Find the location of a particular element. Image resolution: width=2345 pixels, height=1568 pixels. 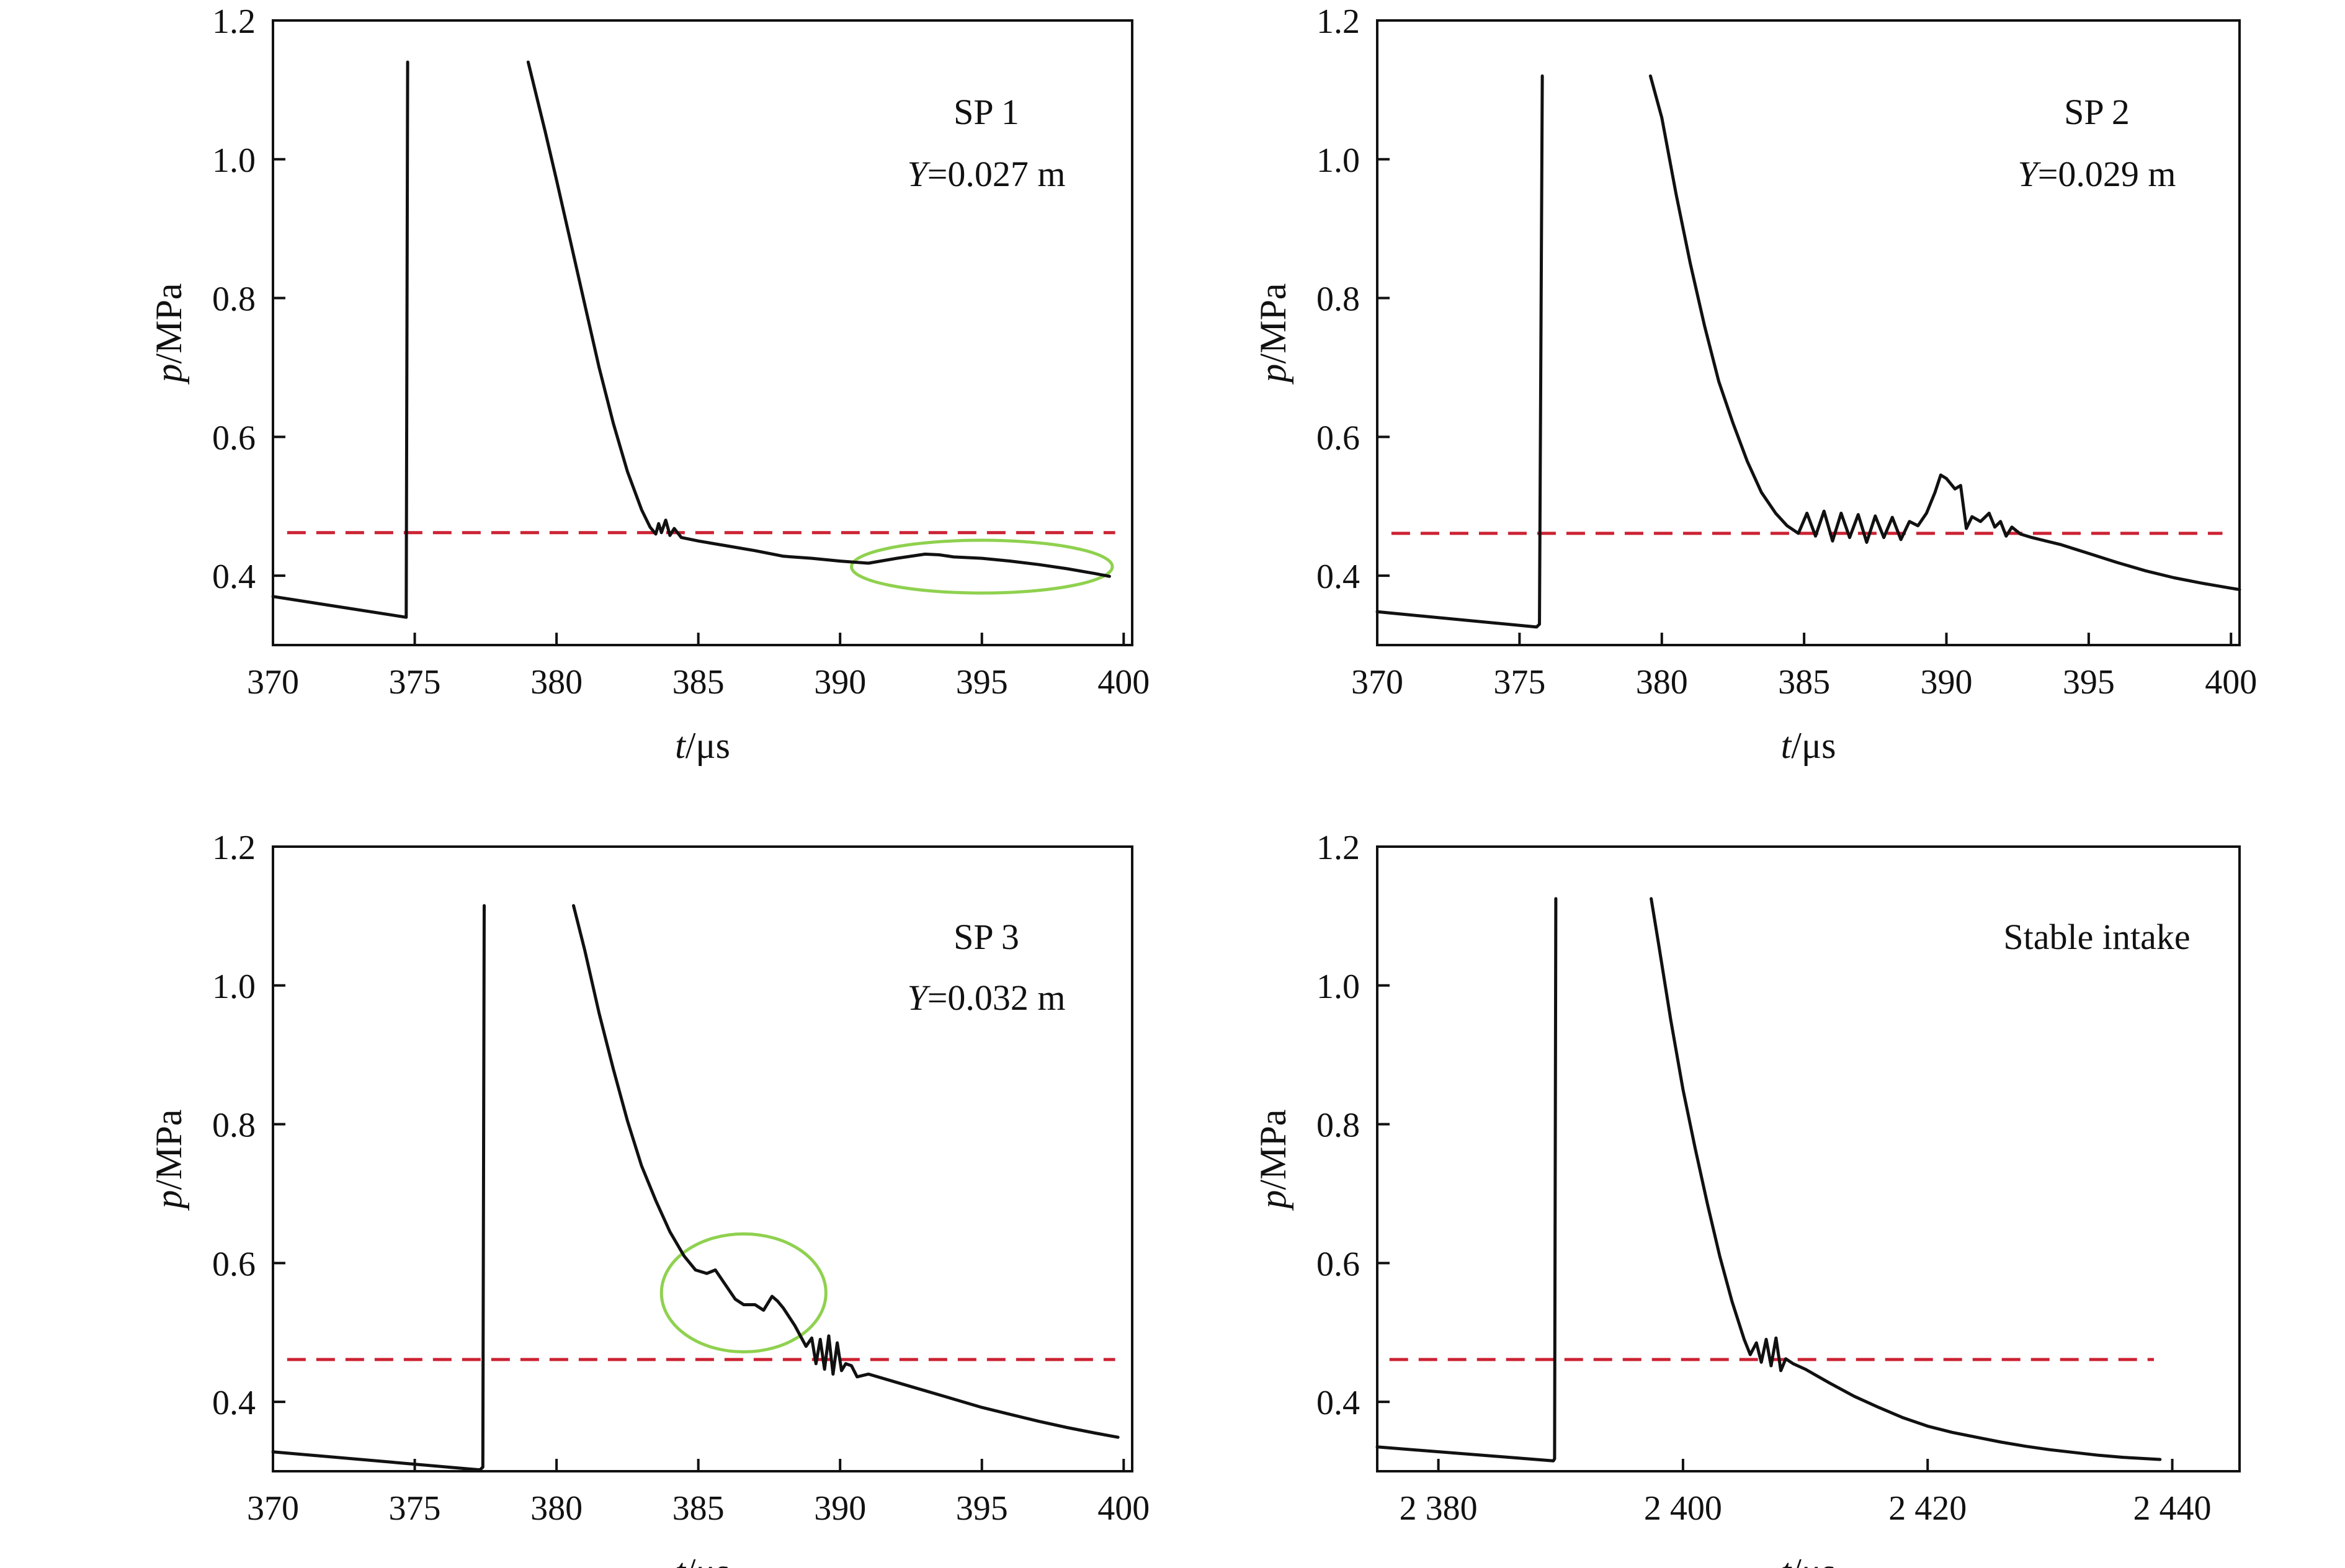

x-tick-label: 2 420 is located at coordinates (1927, 1508).